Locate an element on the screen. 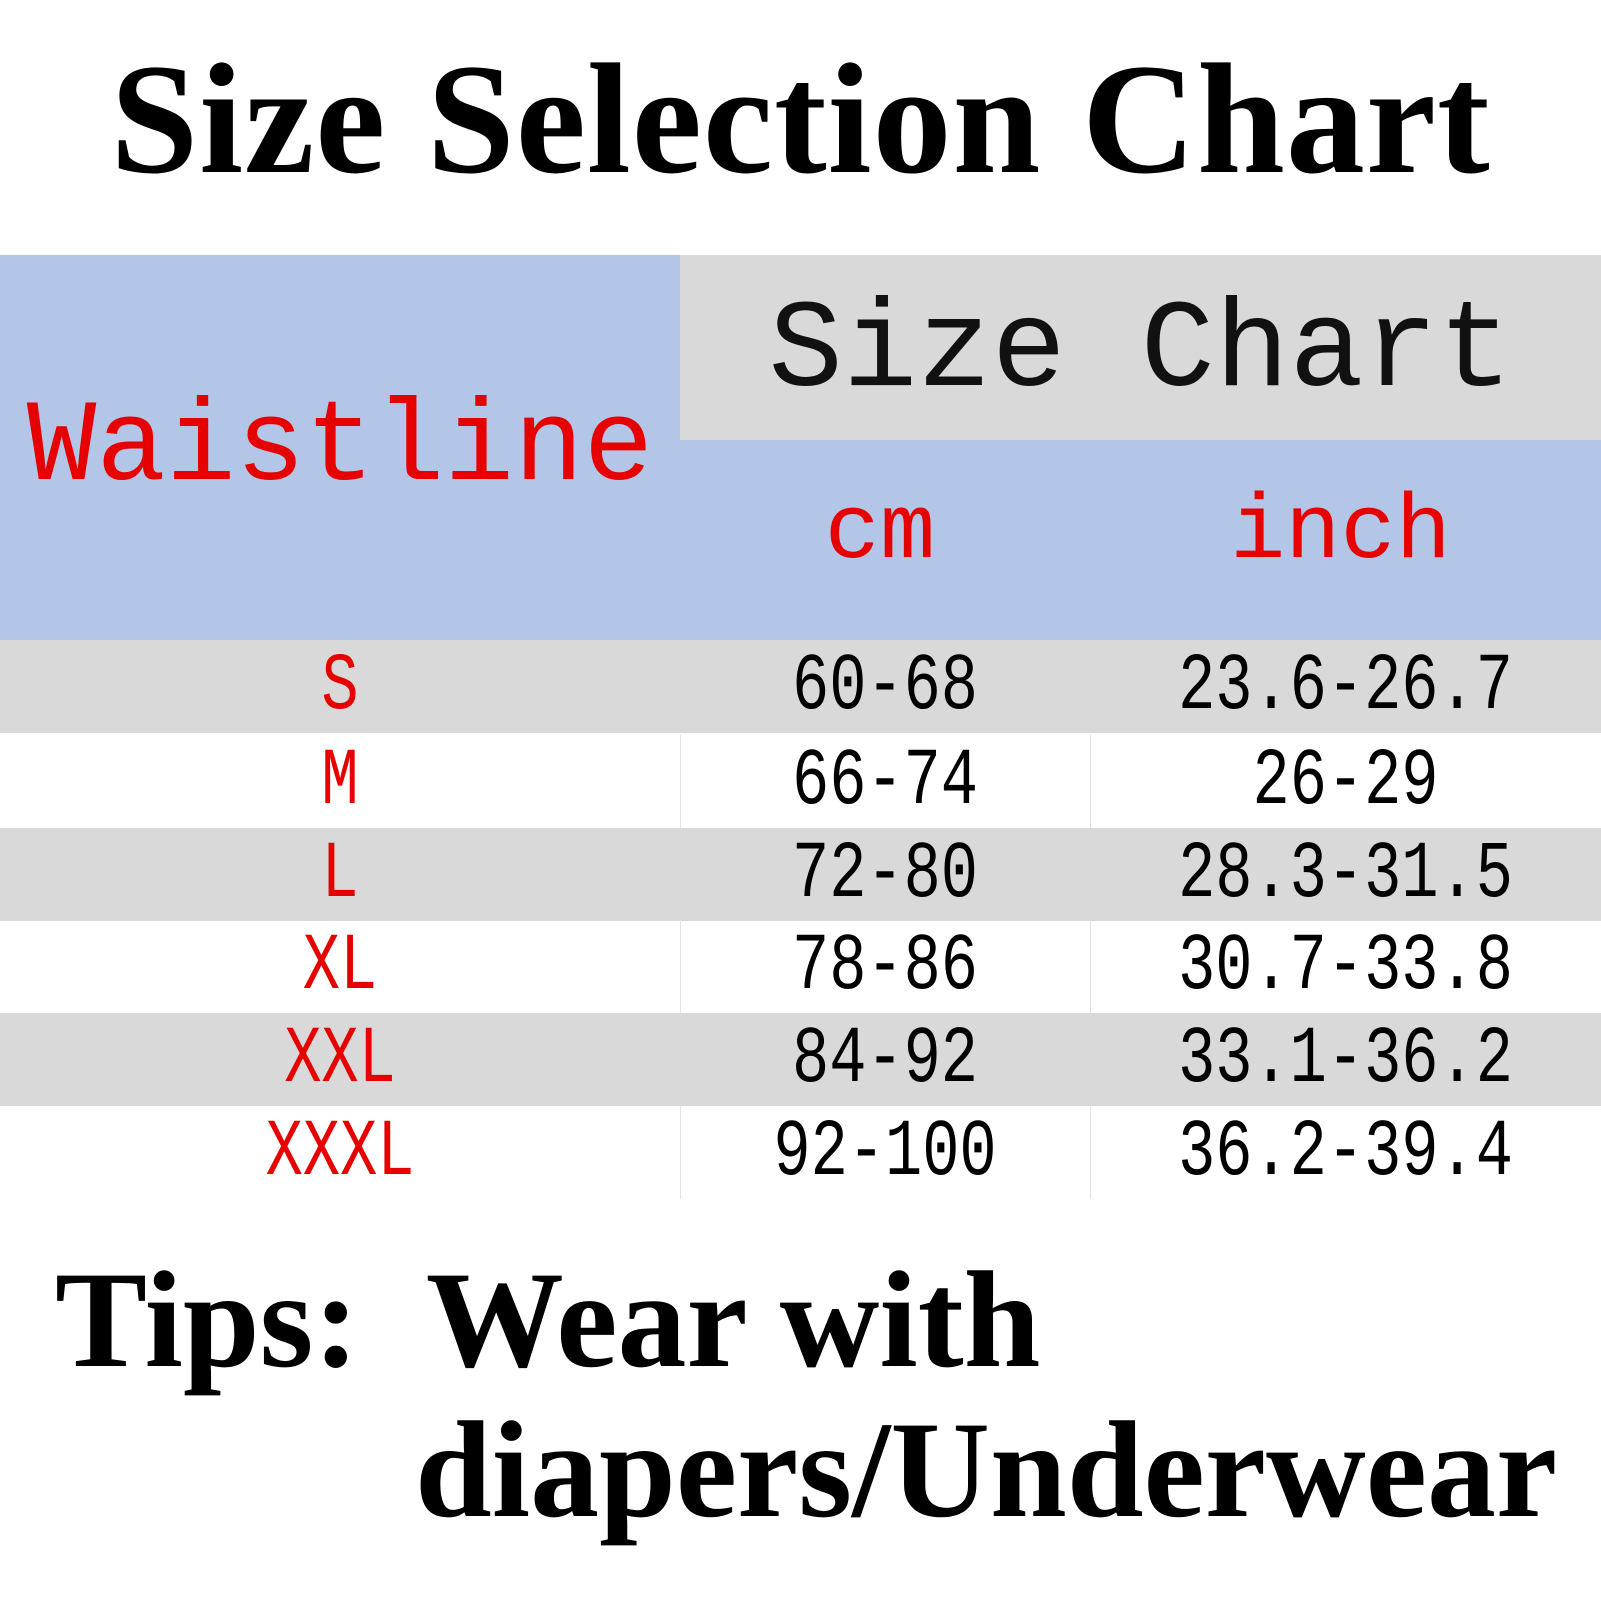 The height and width of the screenshot is (1601, 1601). cm-cell: 92-100 is located at coordinates (885, 1152).